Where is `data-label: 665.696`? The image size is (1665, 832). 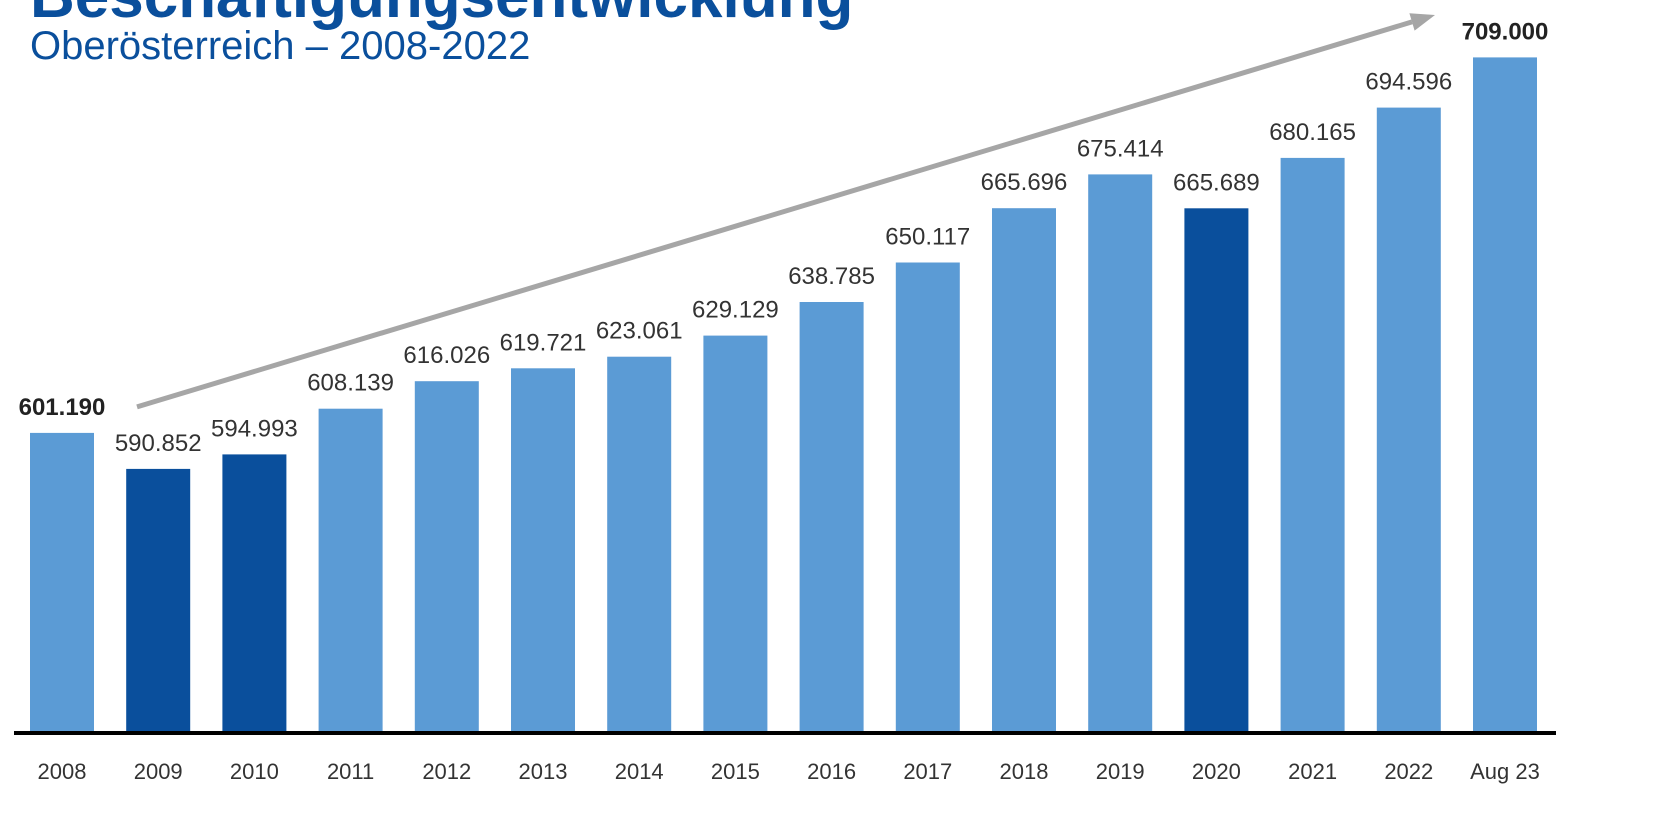 data-label: 665.696 is located at coordinates (1024, 182).